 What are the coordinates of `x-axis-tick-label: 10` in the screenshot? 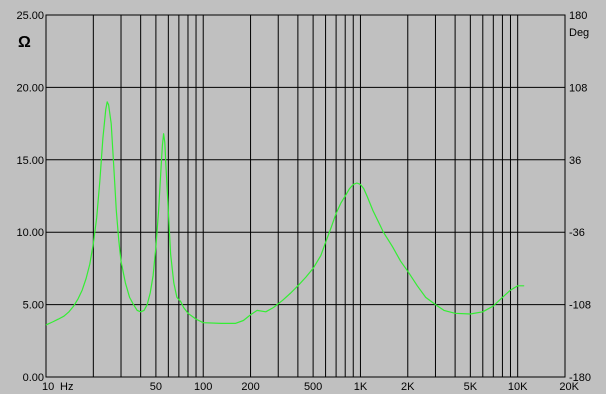 It's located at (48, 387).